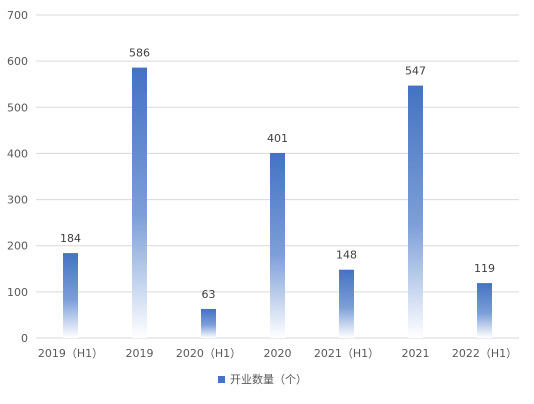  Describe the element at coordinates (346, 255) in the screenshot. I see `data-label: 148` at that location.